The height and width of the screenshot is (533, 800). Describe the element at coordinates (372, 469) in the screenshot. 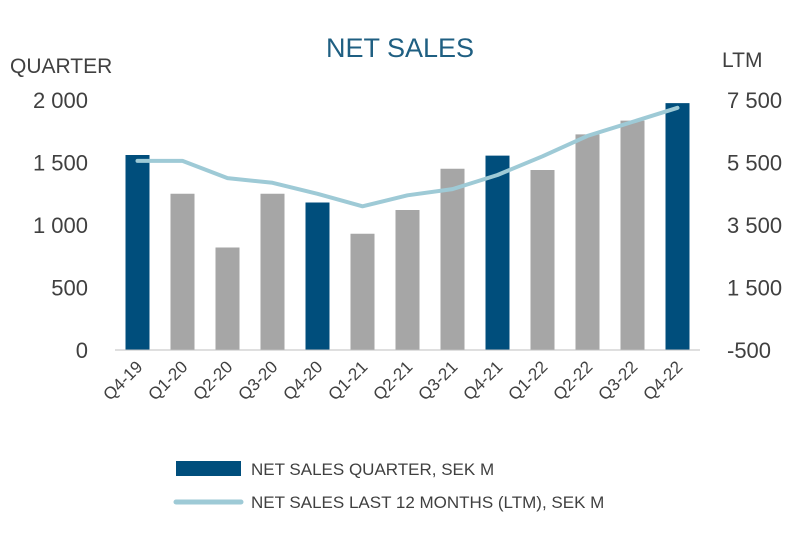

I see `legend-label-quarter: NET SALES QUARTER, SEK M` at that location.